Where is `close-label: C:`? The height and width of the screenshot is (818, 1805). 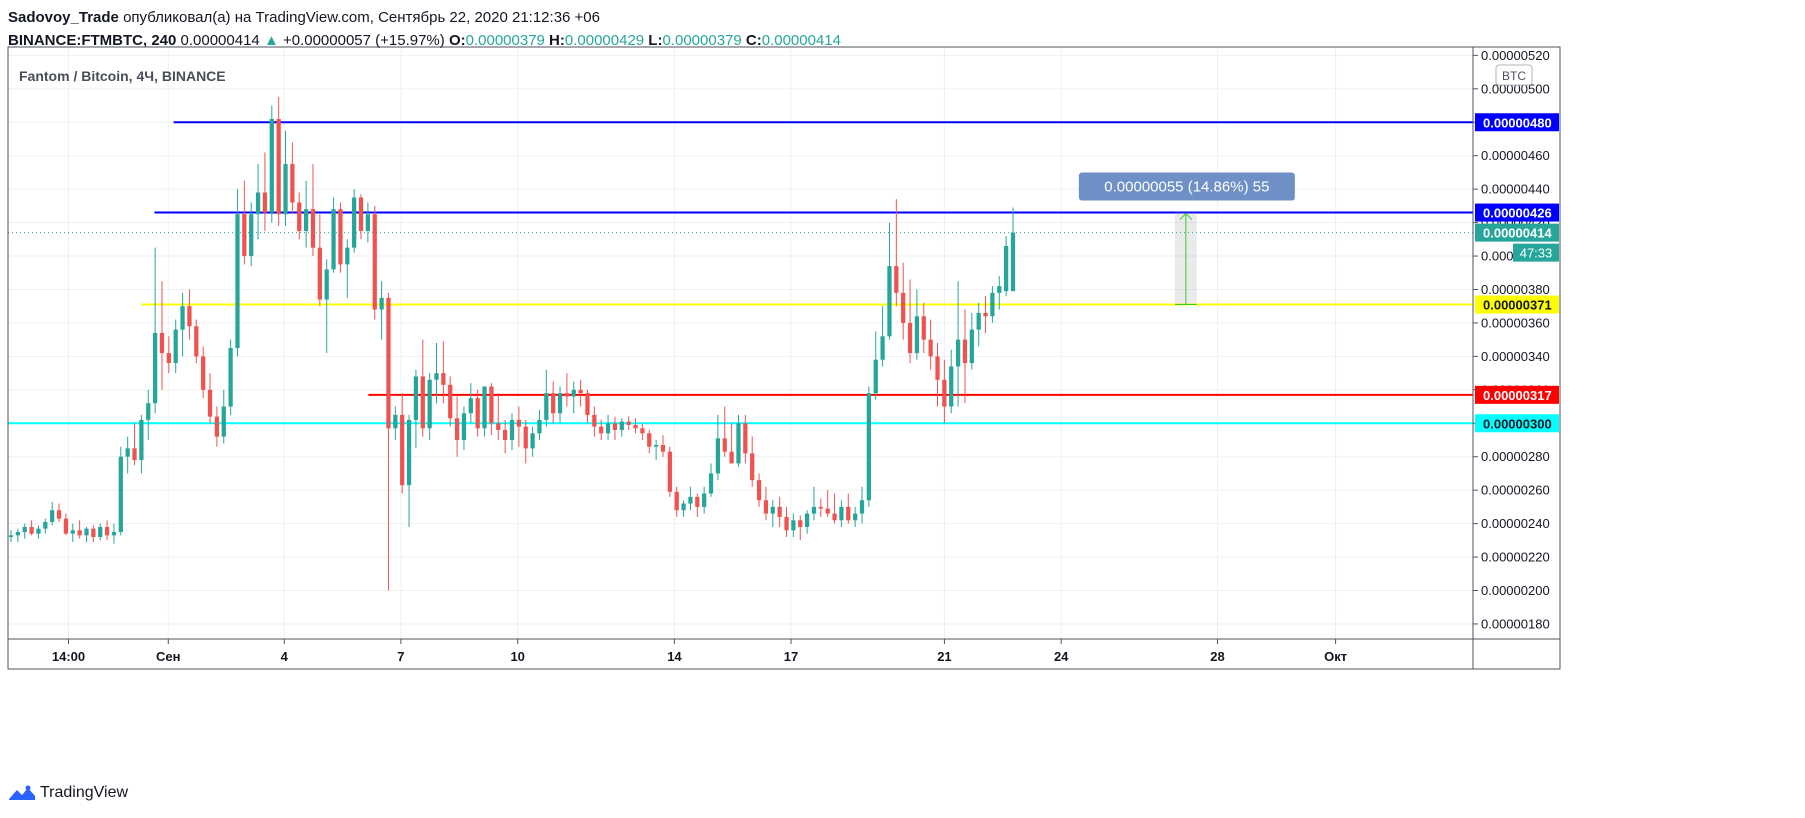 close-label: C: is located at coordinates (753, 40).